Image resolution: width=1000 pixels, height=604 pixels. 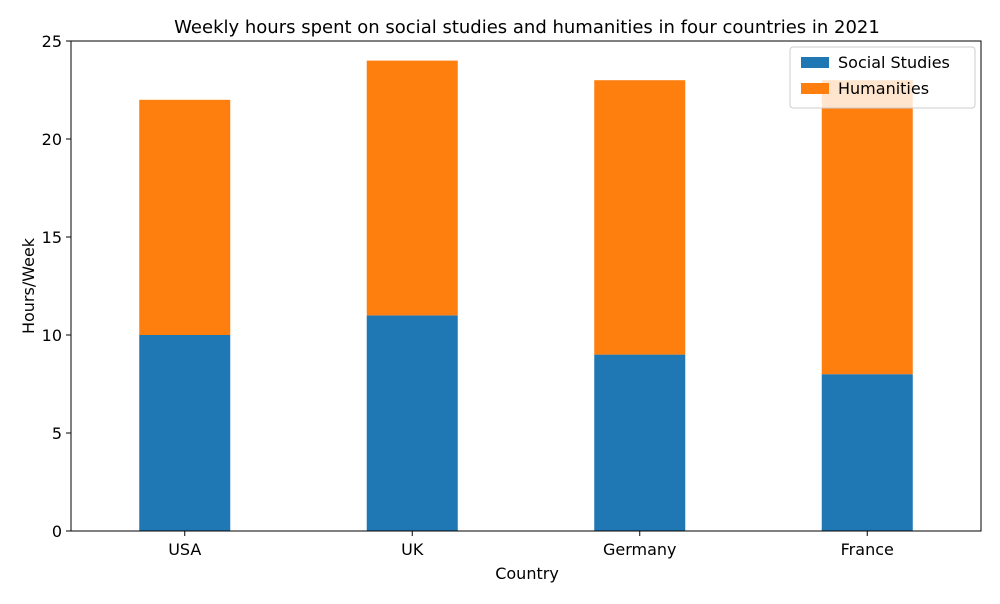 I want to click on bar-social-studies-usa, so click(x=185, y=433).